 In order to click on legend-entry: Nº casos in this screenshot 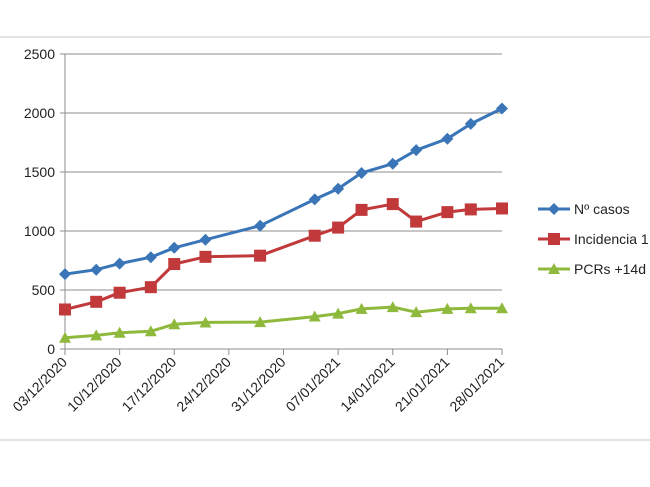, I will do `click(584, 209)`.